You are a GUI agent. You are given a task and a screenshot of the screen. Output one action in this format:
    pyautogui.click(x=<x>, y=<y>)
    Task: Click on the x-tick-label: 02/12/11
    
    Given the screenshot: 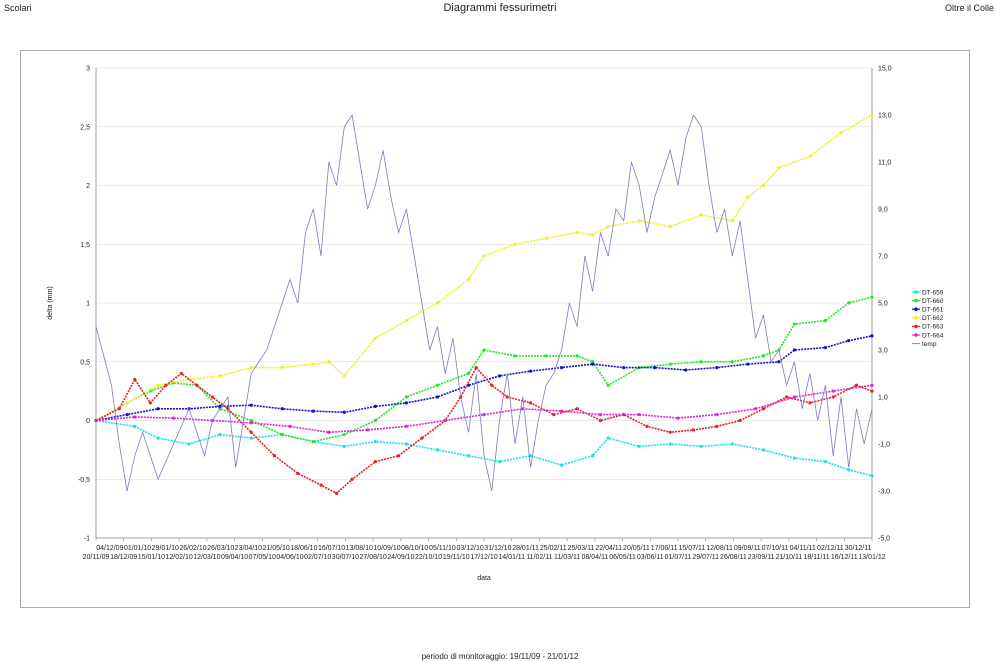 What is the action you would take?
    pyautogui.click(x=830, y=548)
    